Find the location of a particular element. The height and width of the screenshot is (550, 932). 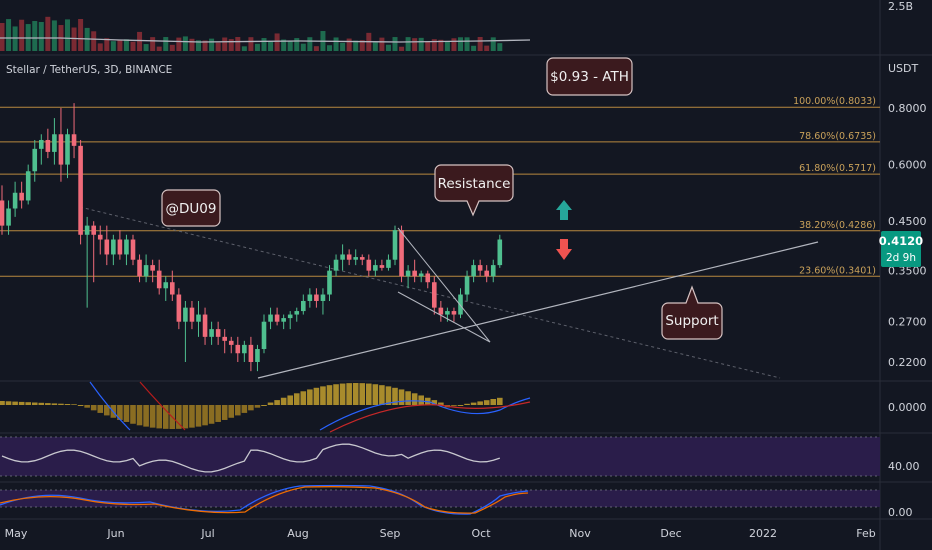

wedge-upper-line is located at coordinates (444, 285).